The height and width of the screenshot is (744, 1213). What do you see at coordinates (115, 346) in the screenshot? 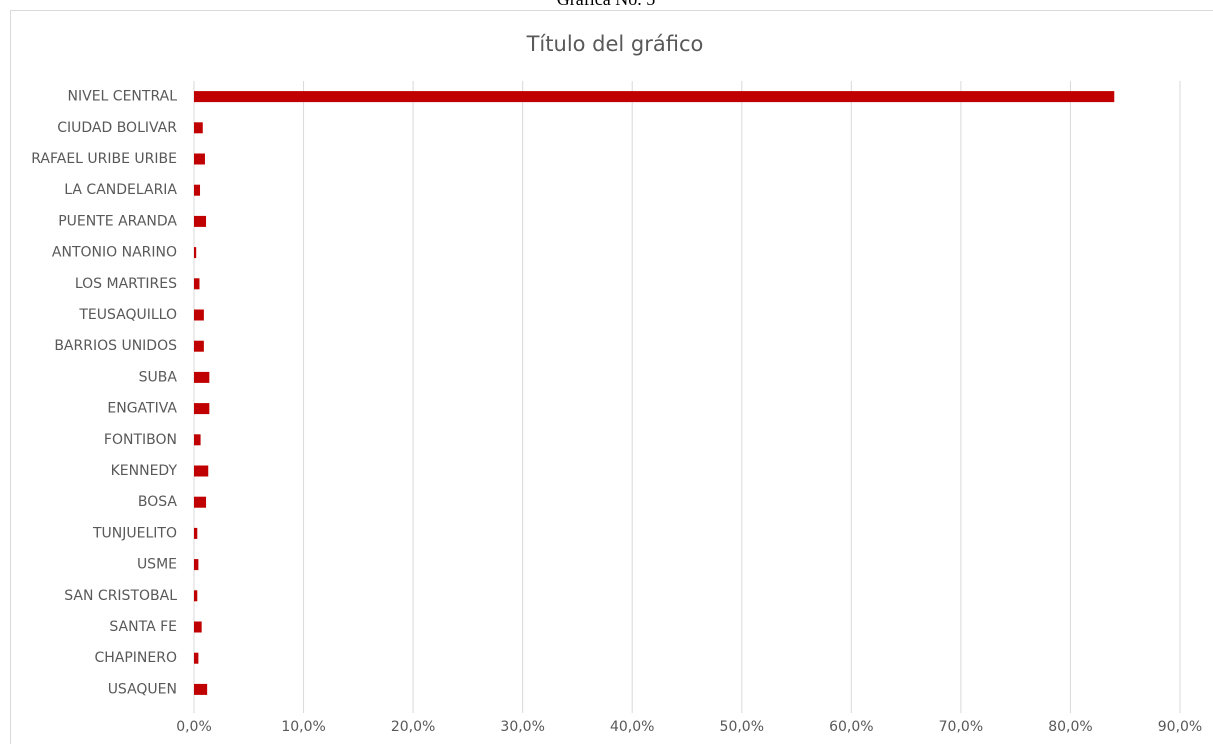
I see `y-tick-label: BARRIOS UNIDOS` at bounding box center [115, 346].